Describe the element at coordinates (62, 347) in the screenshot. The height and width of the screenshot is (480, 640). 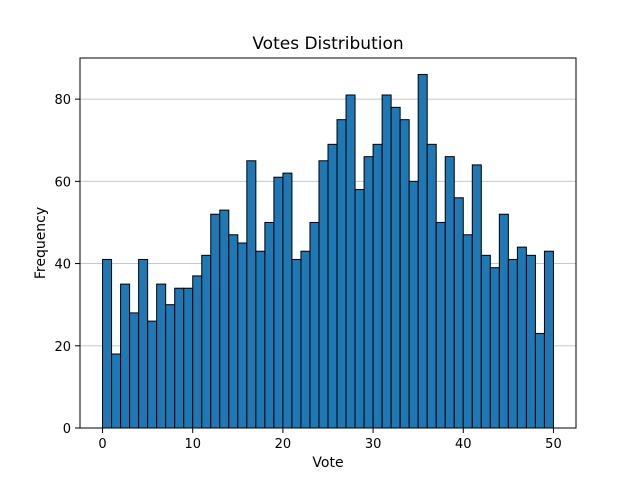
I see `y-tick-label: 20` at that location.